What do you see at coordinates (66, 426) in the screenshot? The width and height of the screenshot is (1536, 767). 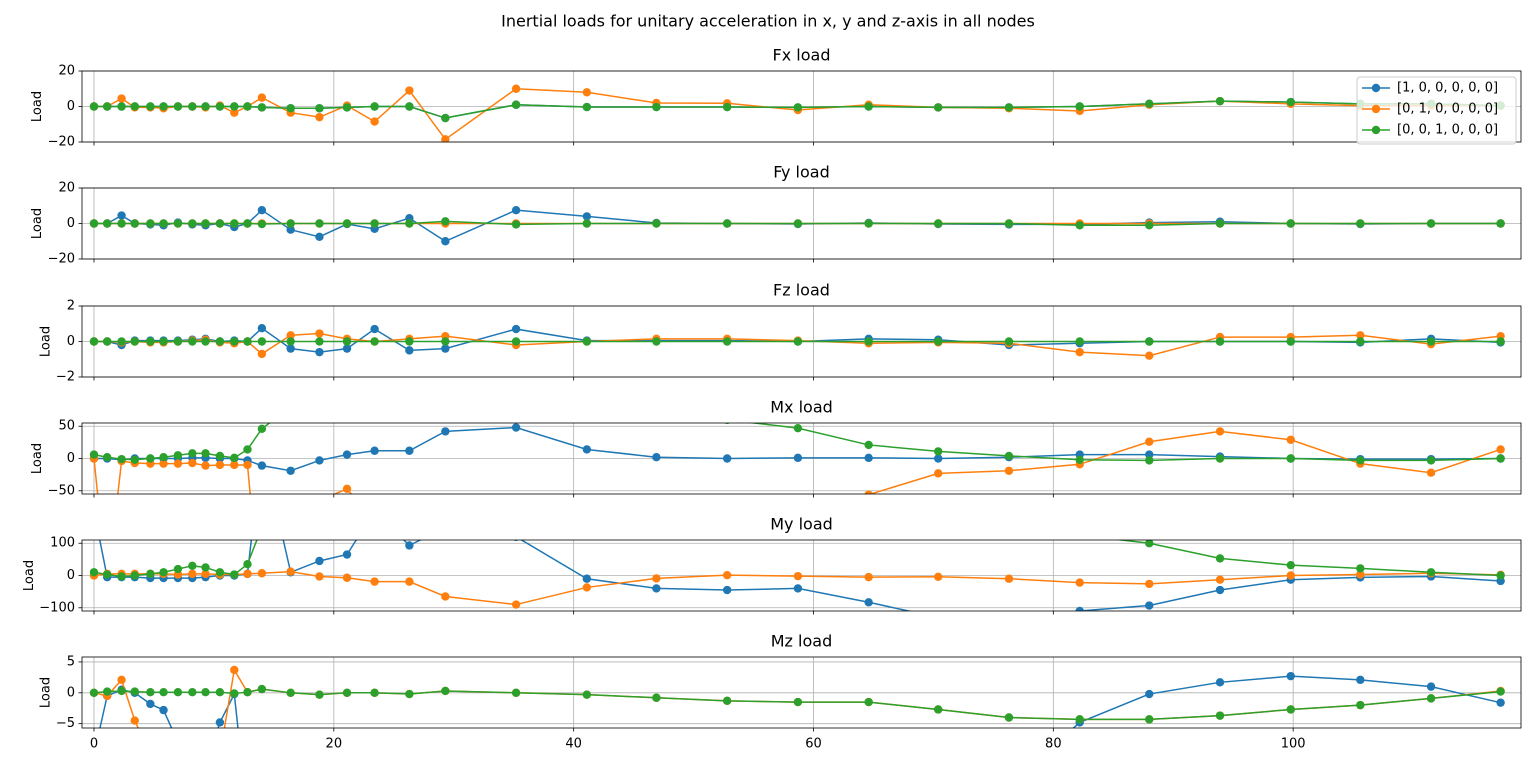 I see `y-tick-label: 50` at bounding box center [66, 426].